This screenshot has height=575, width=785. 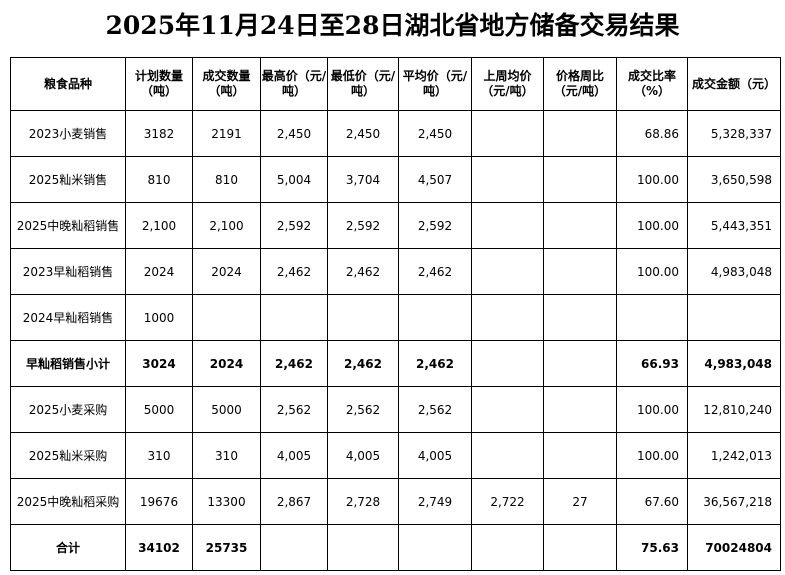 What do you see at coordinates (294, 84) in the screenshot?
I see `column-header: 最高价（元/吨）` at bounding box center [294, 84].